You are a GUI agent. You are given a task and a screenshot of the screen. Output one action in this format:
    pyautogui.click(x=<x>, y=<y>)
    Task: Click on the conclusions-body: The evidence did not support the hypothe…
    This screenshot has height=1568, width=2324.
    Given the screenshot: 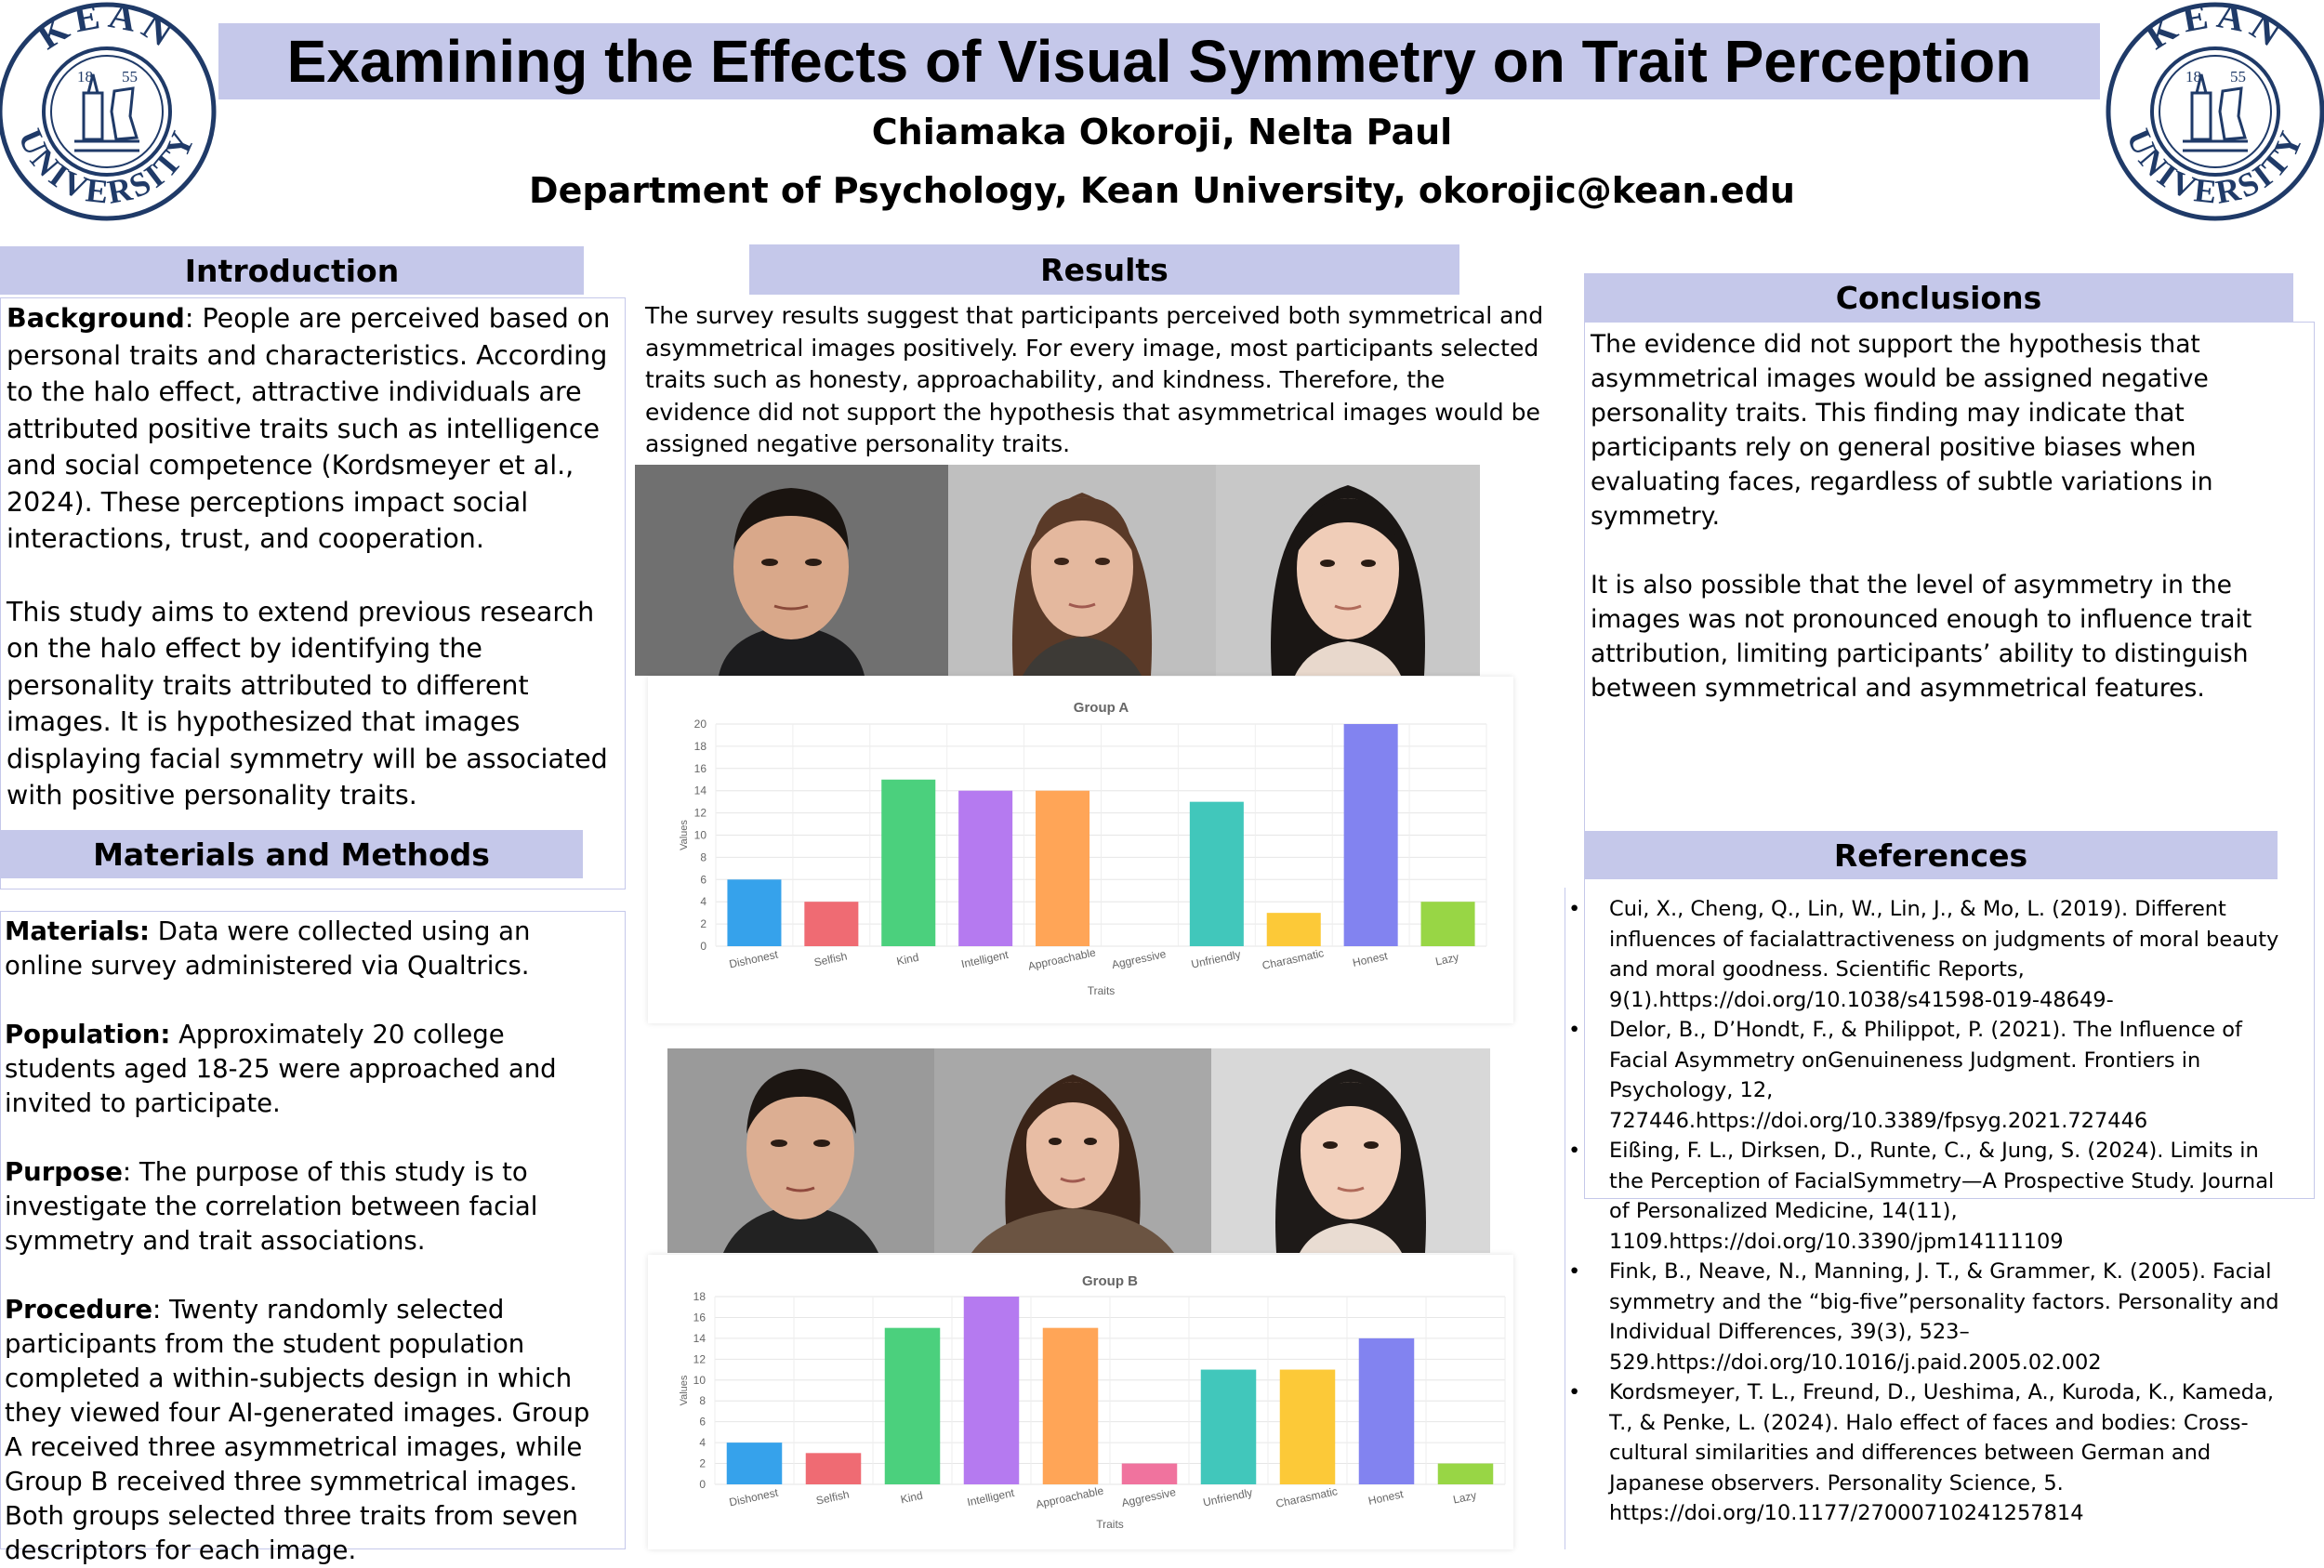 What is the action you would take?
    pyautogui.click(x=1949, y=516)
    